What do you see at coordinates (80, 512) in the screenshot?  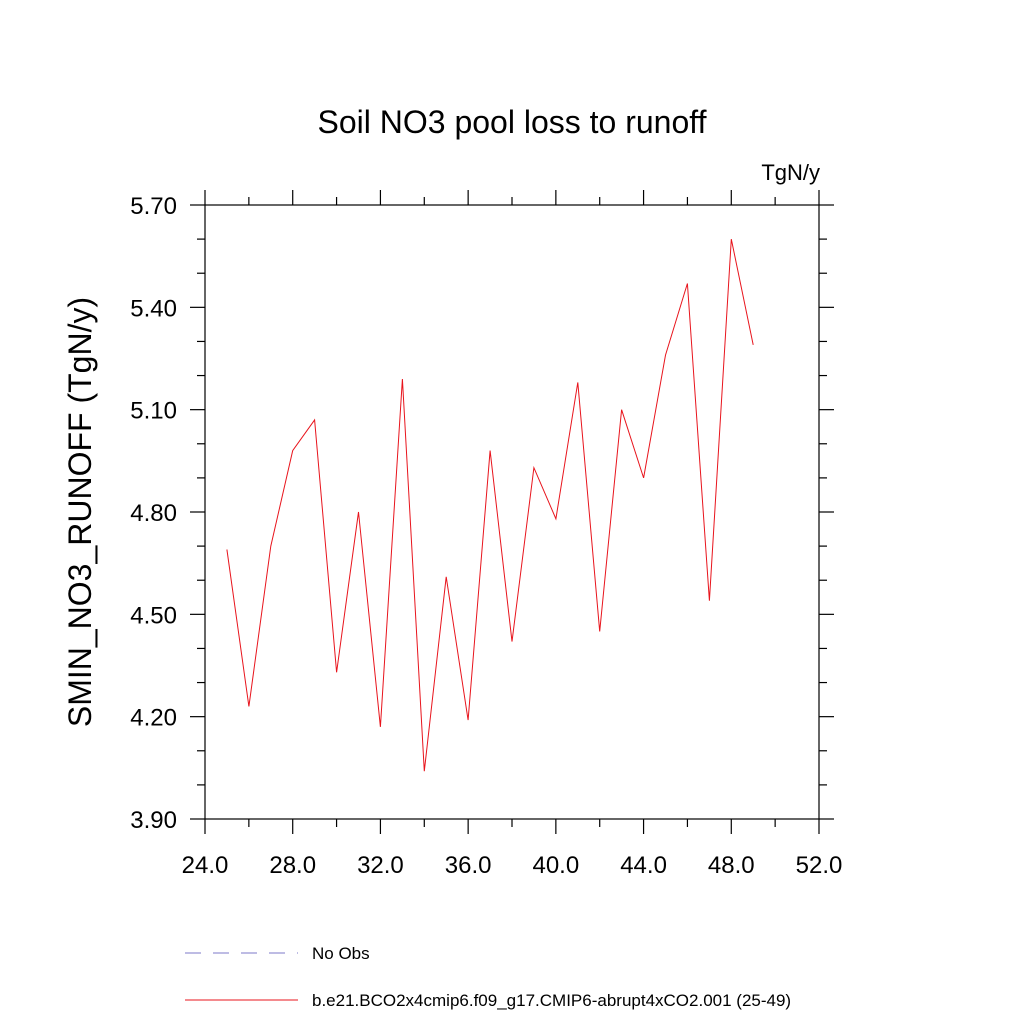 I see `y-axis-label: SMIN_NO3_RUNOFF (TgN/y)` at bounding box center [80, 512].